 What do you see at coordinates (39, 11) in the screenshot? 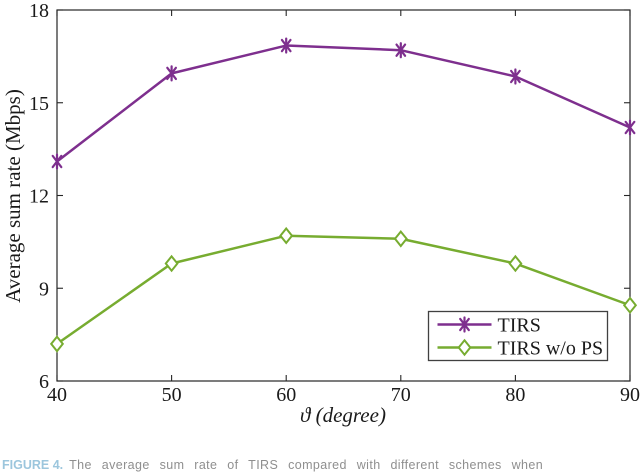
I see `y-tick-label: 18` at bounding box center [39, 11].